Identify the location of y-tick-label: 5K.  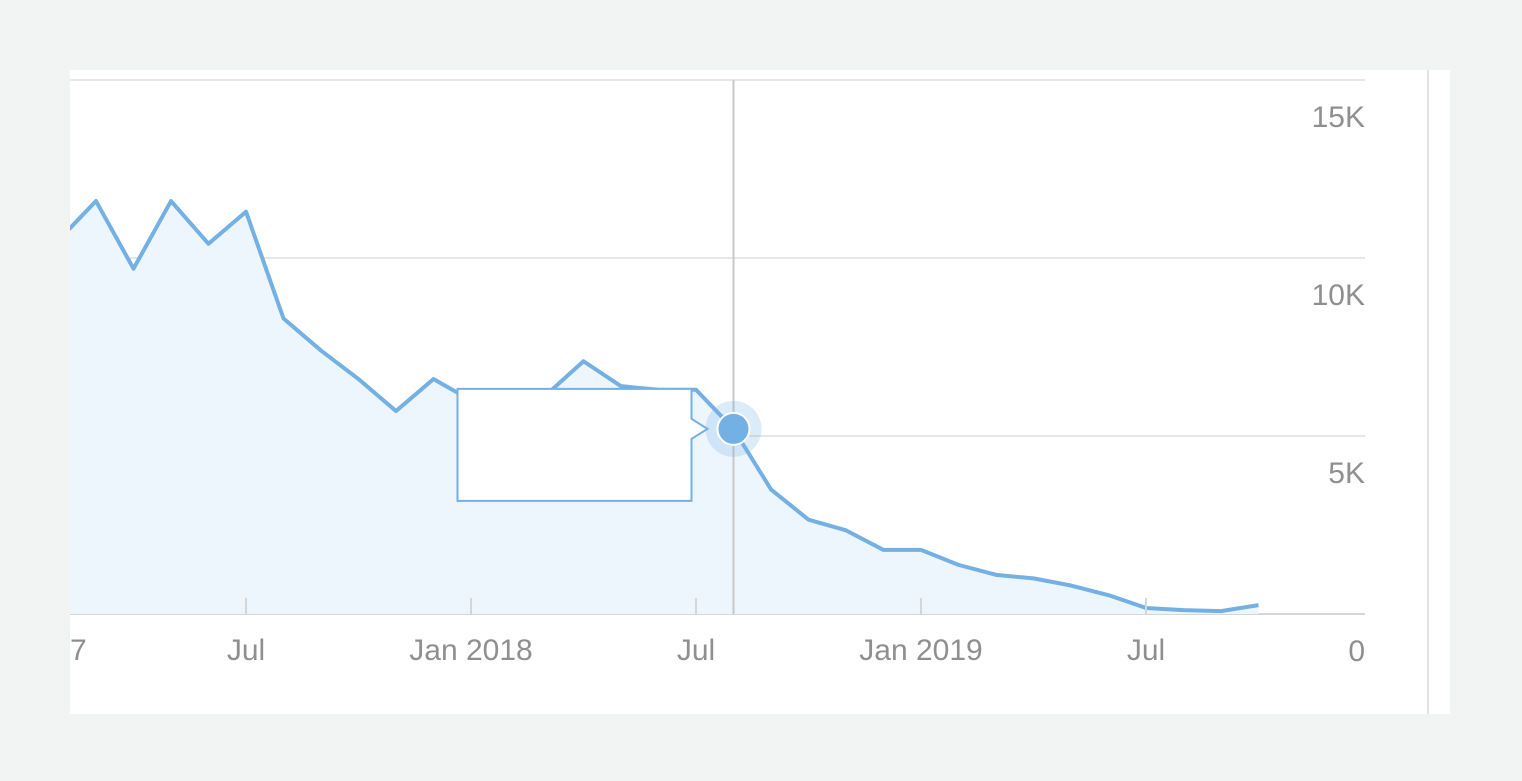
(1346, 473).